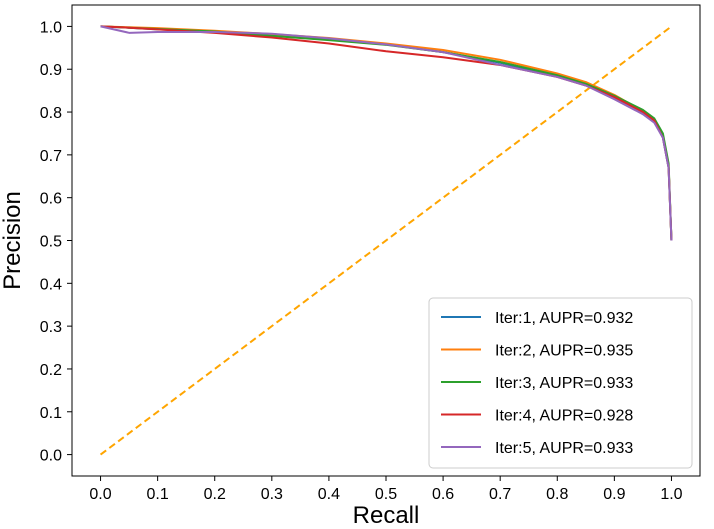 Image resolution: width=714 pixels, height=529 pixels. I want to click on y-tick-label: 0.3, so click(51, 327).